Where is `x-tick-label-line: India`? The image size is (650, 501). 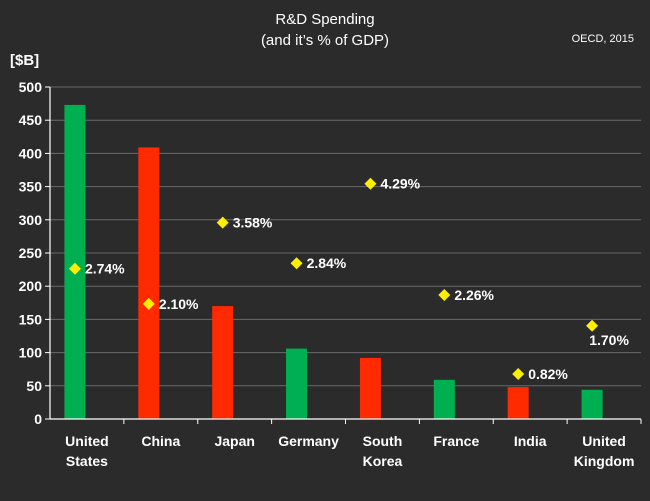
x-tick-label-line: India is located at coordinates (530, 441).